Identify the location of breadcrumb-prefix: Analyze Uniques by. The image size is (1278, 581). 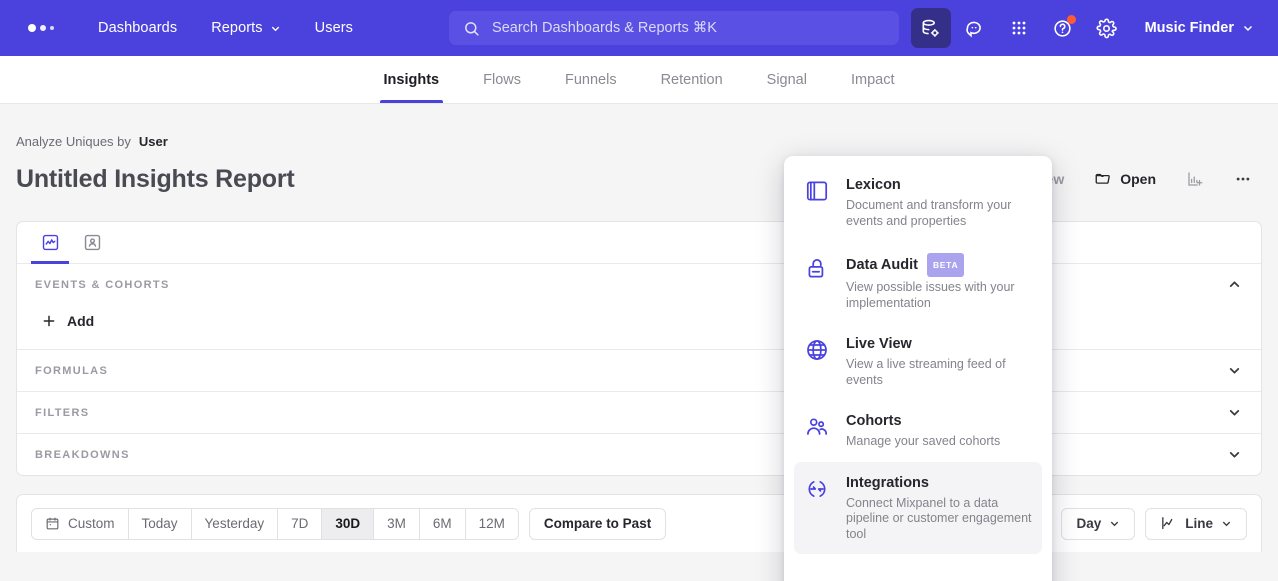
(73, 141).